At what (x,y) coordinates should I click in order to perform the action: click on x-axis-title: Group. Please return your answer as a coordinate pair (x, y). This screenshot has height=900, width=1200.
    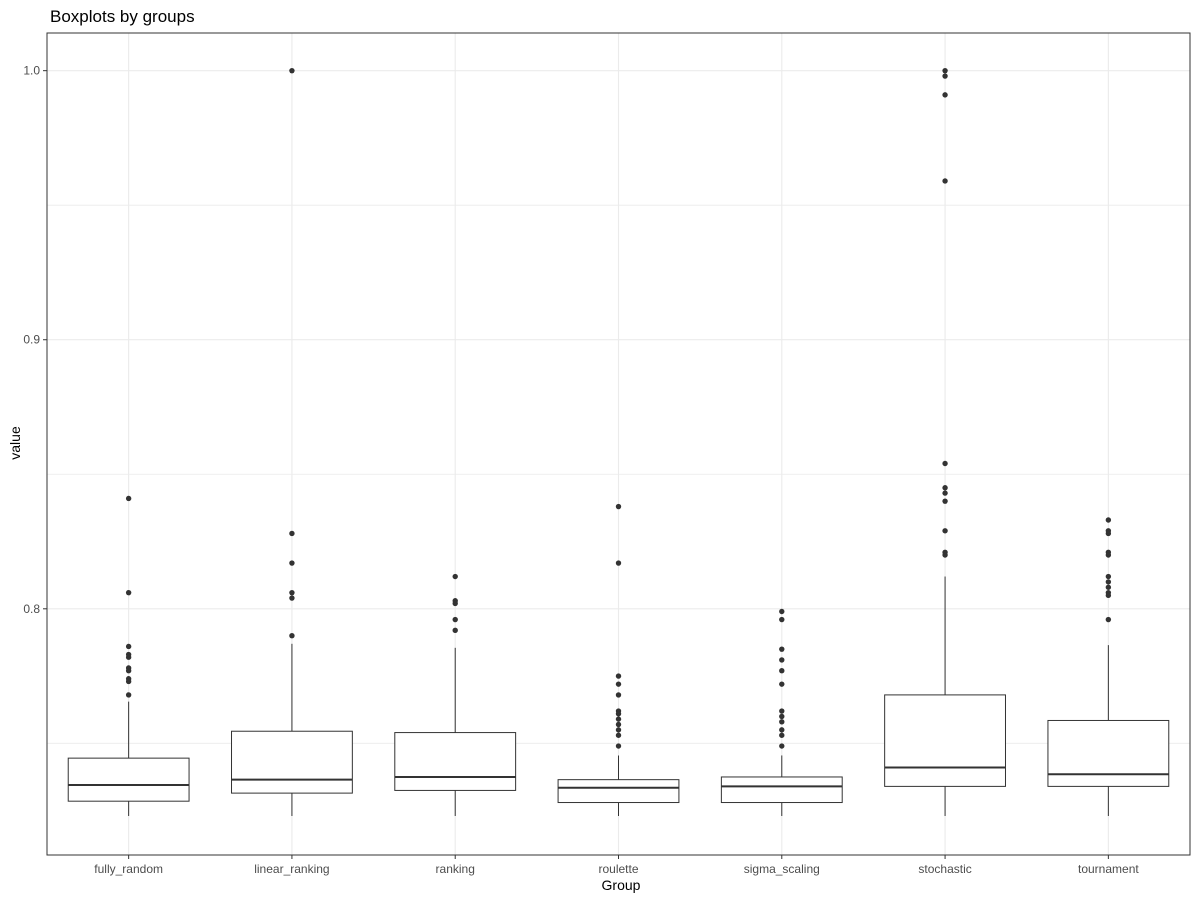
    Looking at the image, I should click on (621, 885).